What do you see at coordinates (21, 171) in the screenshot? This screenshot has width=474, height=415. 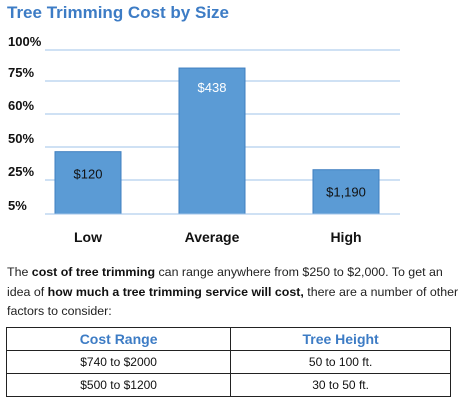 I see `y-tick-label: 25%` at bounding box center [21, 171].